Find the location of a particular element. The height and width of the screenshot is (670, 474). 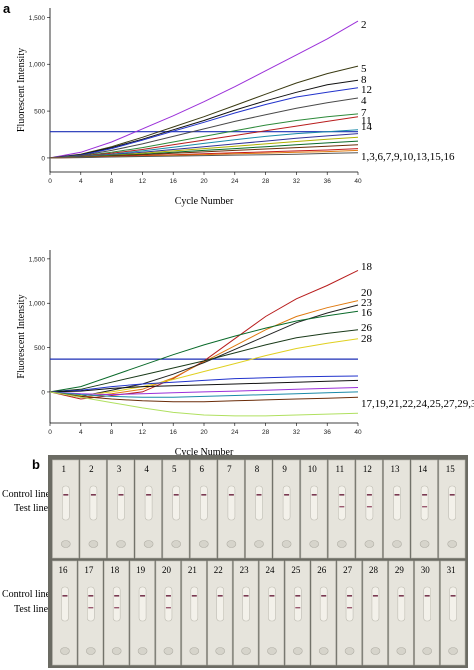

y-tick-label: 1,500 is located at coordinates (37, 18).